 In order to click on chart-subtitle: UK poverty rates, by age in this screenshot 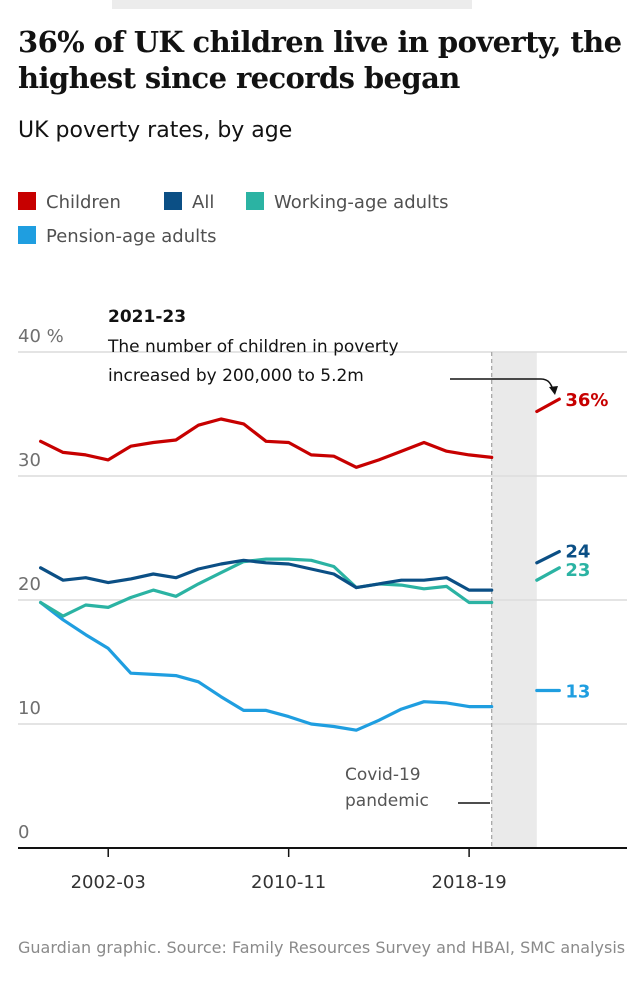, I will do `click(155, 130)`.